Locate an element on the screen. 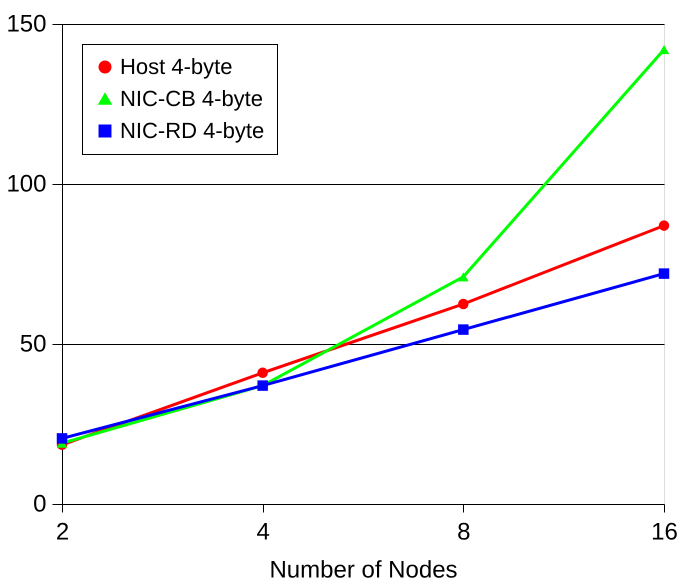 This screenshot has width=700, height=587. legend-label: Host 4-byte is located at coordinates (176, 66).